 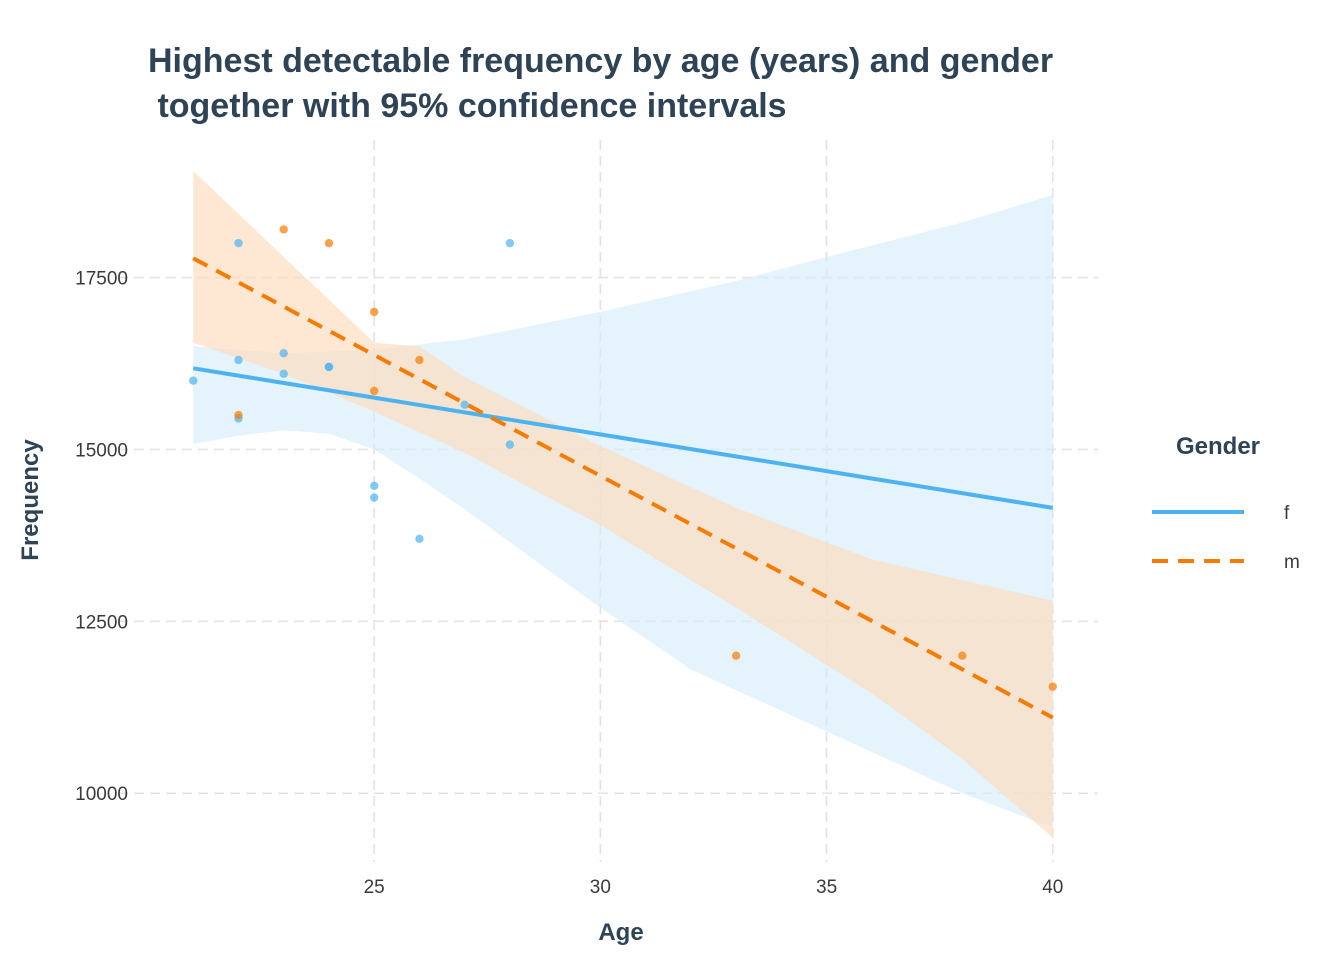 I want to click on y-tick-label: 12500, so click(x=101, y=622).